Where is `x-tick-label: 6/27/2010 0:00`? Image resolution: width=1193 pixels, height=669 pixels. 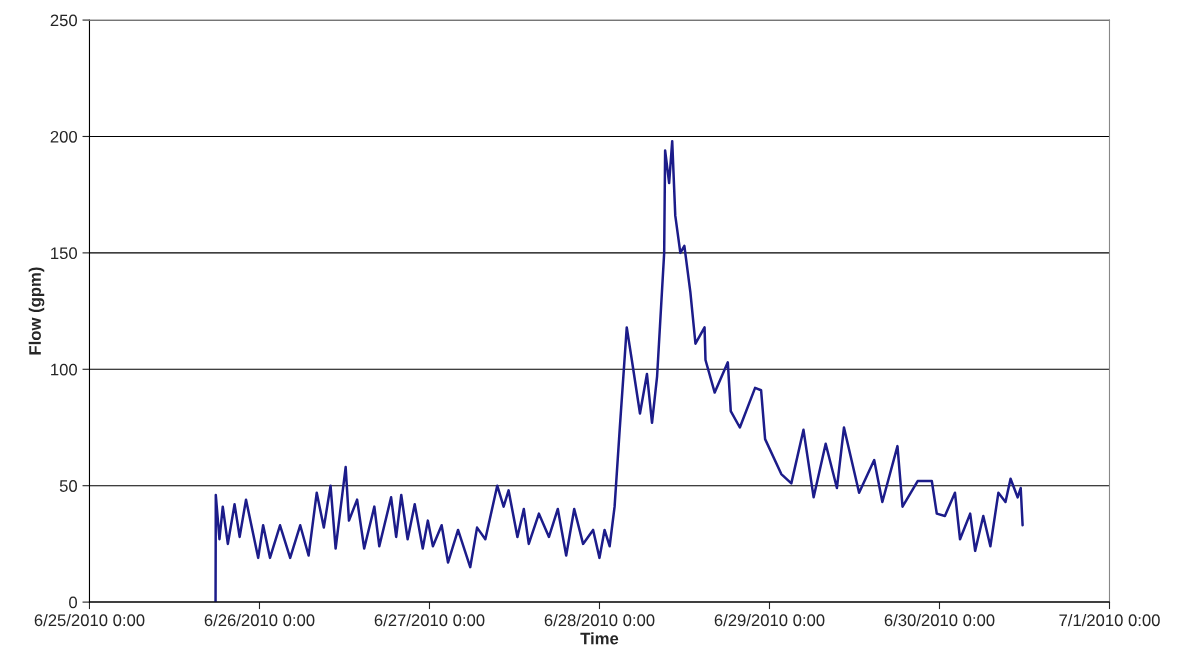
x-tick-label: 6/27/2010 0:00 is located at coordinates (429, 620).